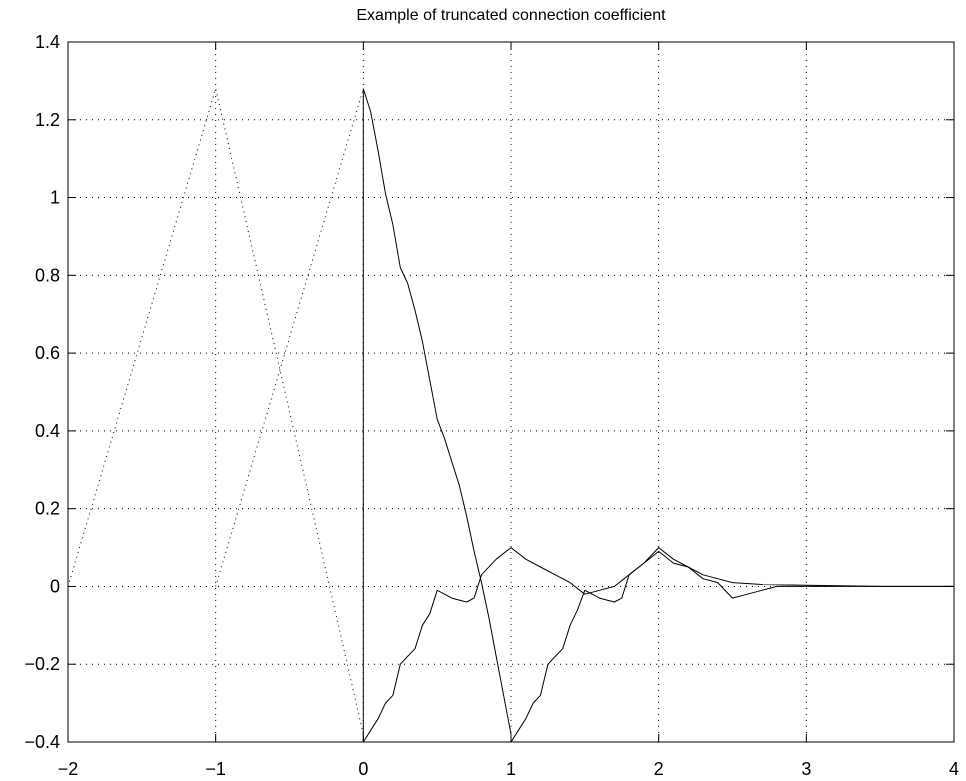 This screenshot has width=966, height=781. I want to click on x-tick-label: −1, so click(215, 769).